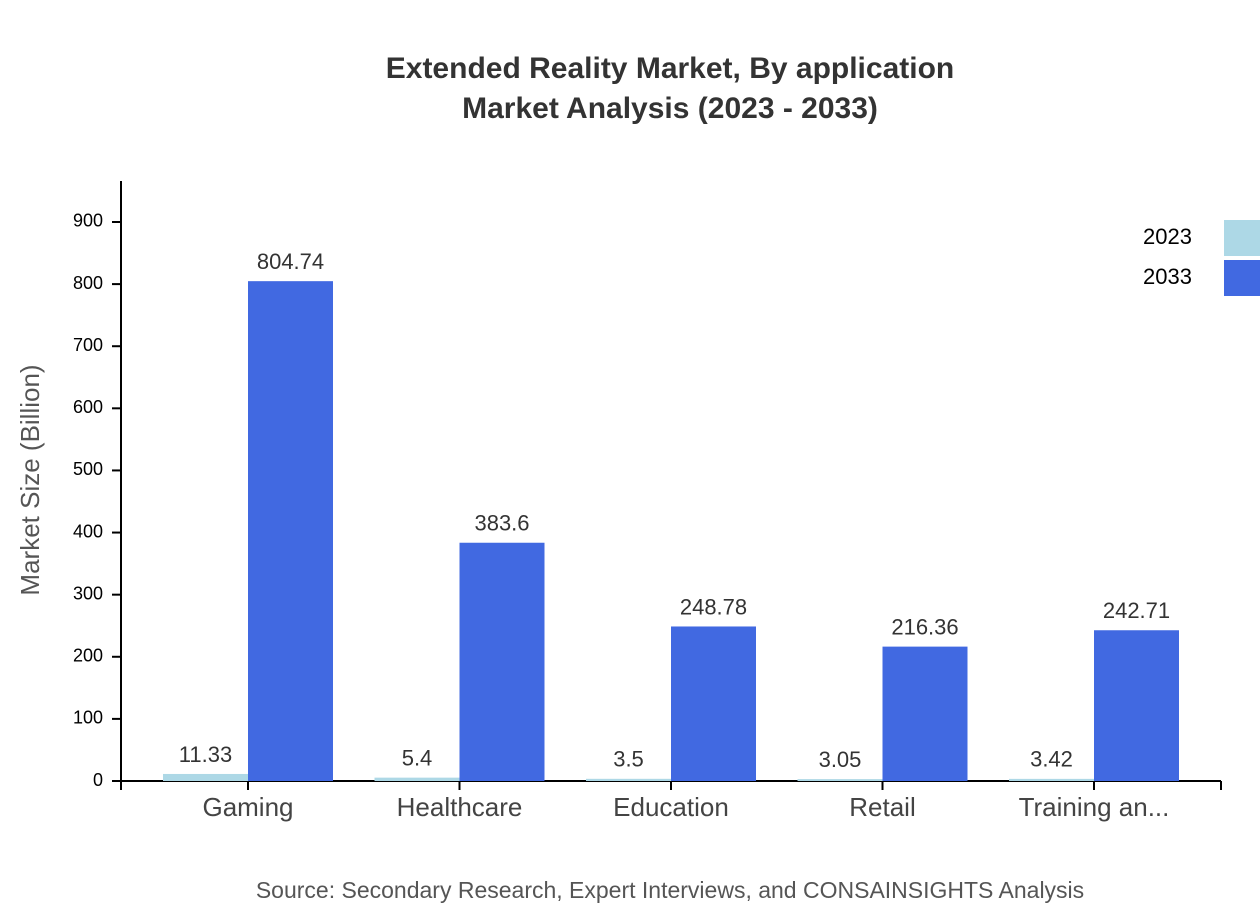  I want to click on value-label: 3.42, so click(1051, 759).